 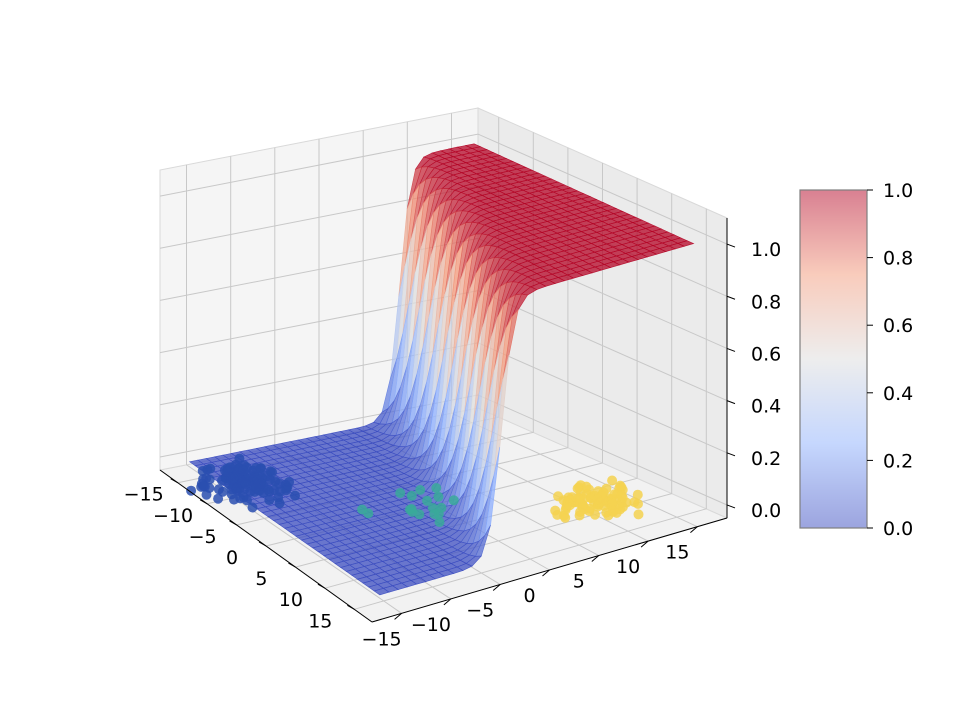 What do you see at coordinates (291, 600) in the screenshot?
I see `x-tick-label: 10` at bounding box center [291, 600].